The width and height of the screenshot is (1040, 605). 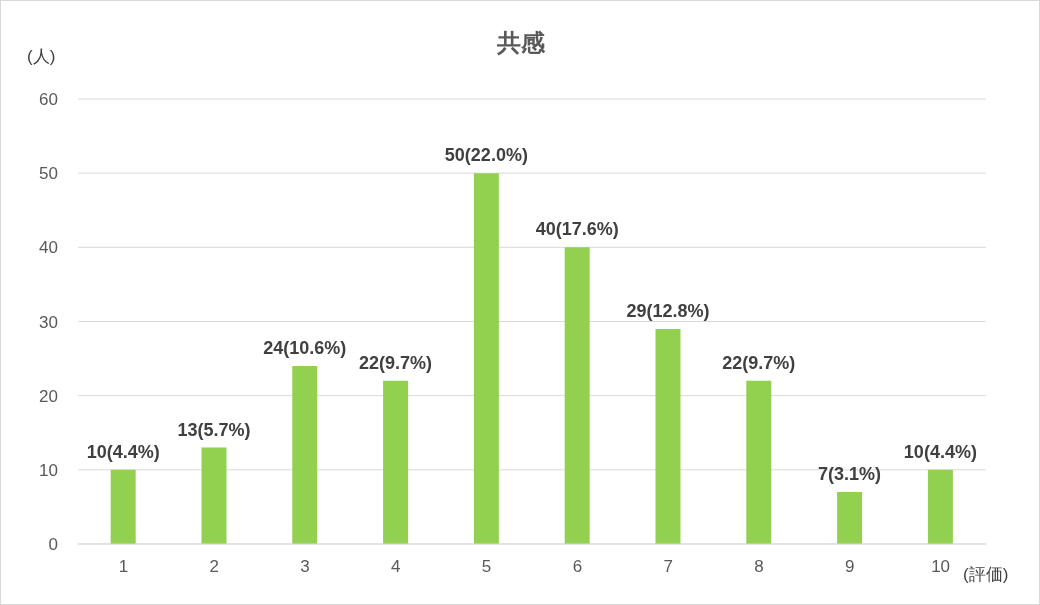 What do you see at coordinates (305, 348) in the screenshot?
I see `data-label: 24(10.6%)` at bounding box center [305, 348].